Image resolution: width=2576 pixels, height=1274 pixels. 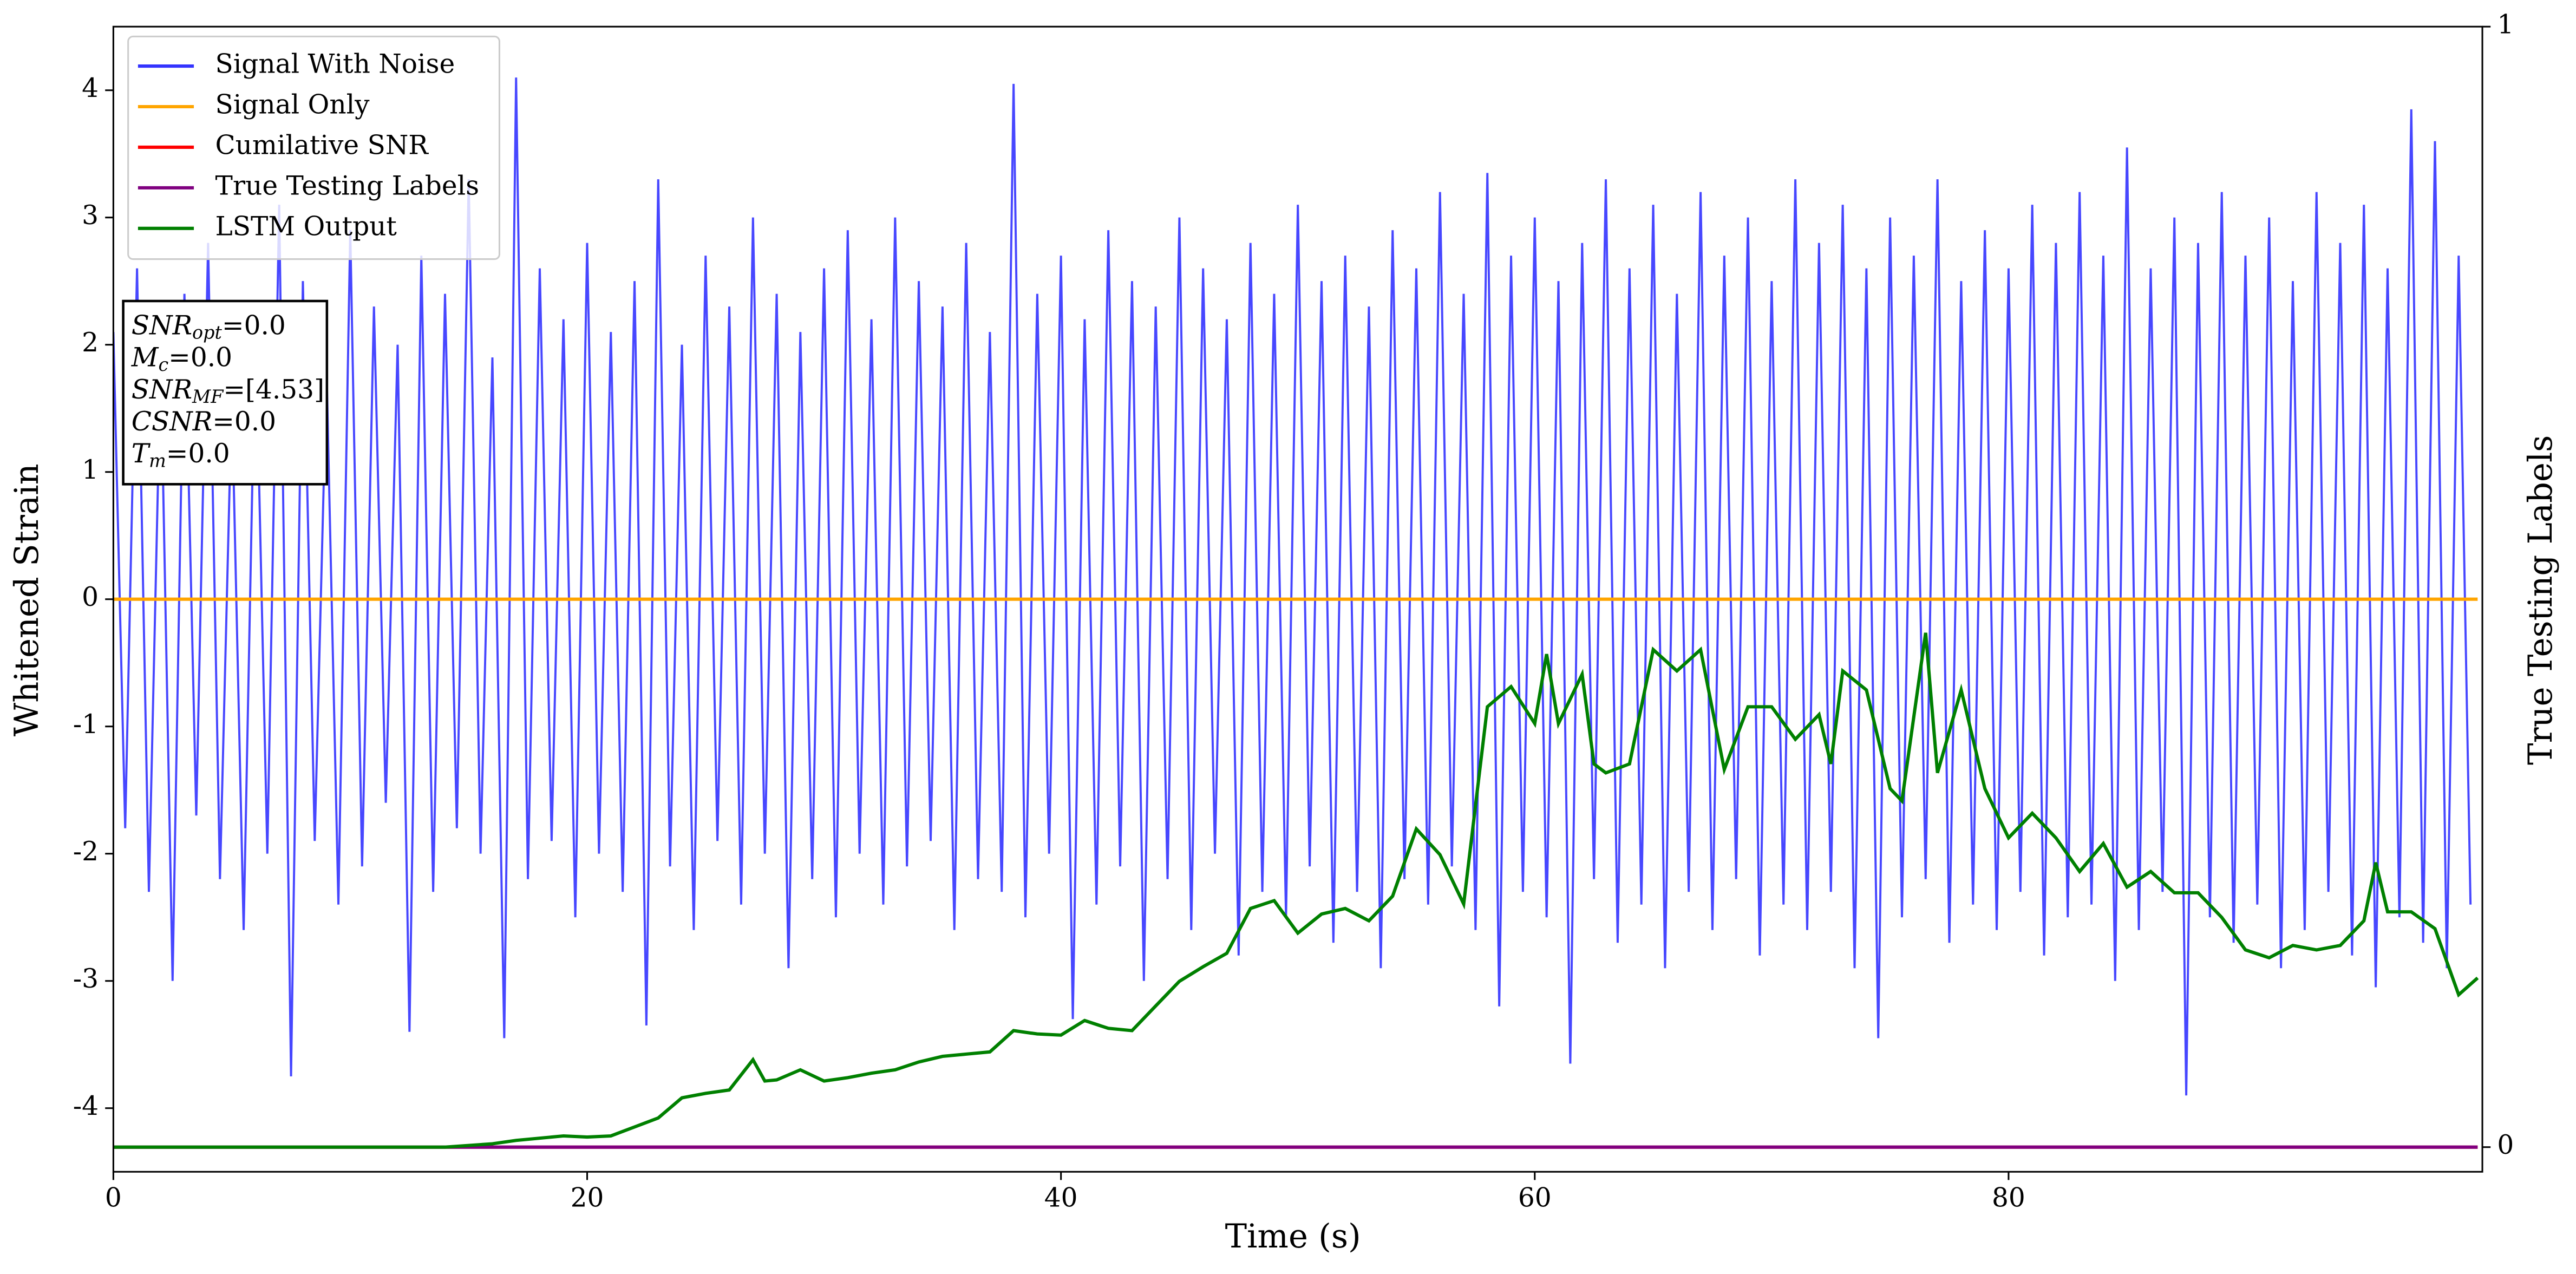 I want to click on annotation-line: Mc=0.0, so click(x=182, y=358).